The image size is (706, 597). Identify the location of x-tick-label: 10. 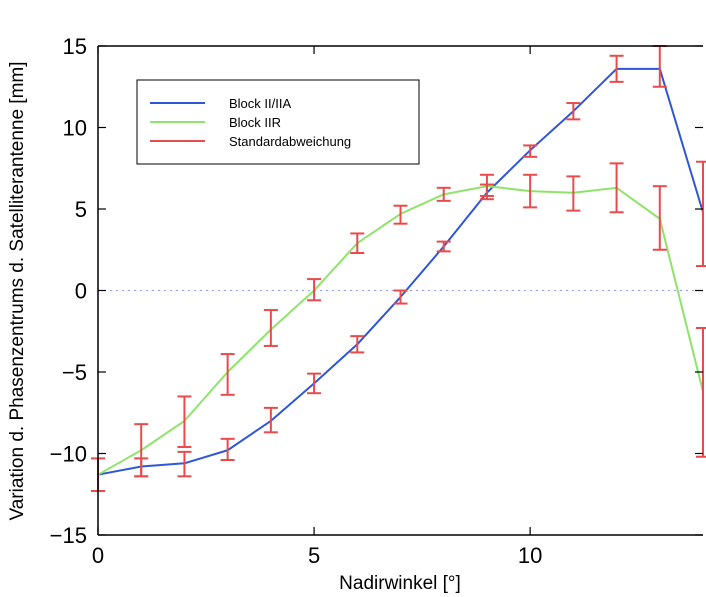
(530, 555).